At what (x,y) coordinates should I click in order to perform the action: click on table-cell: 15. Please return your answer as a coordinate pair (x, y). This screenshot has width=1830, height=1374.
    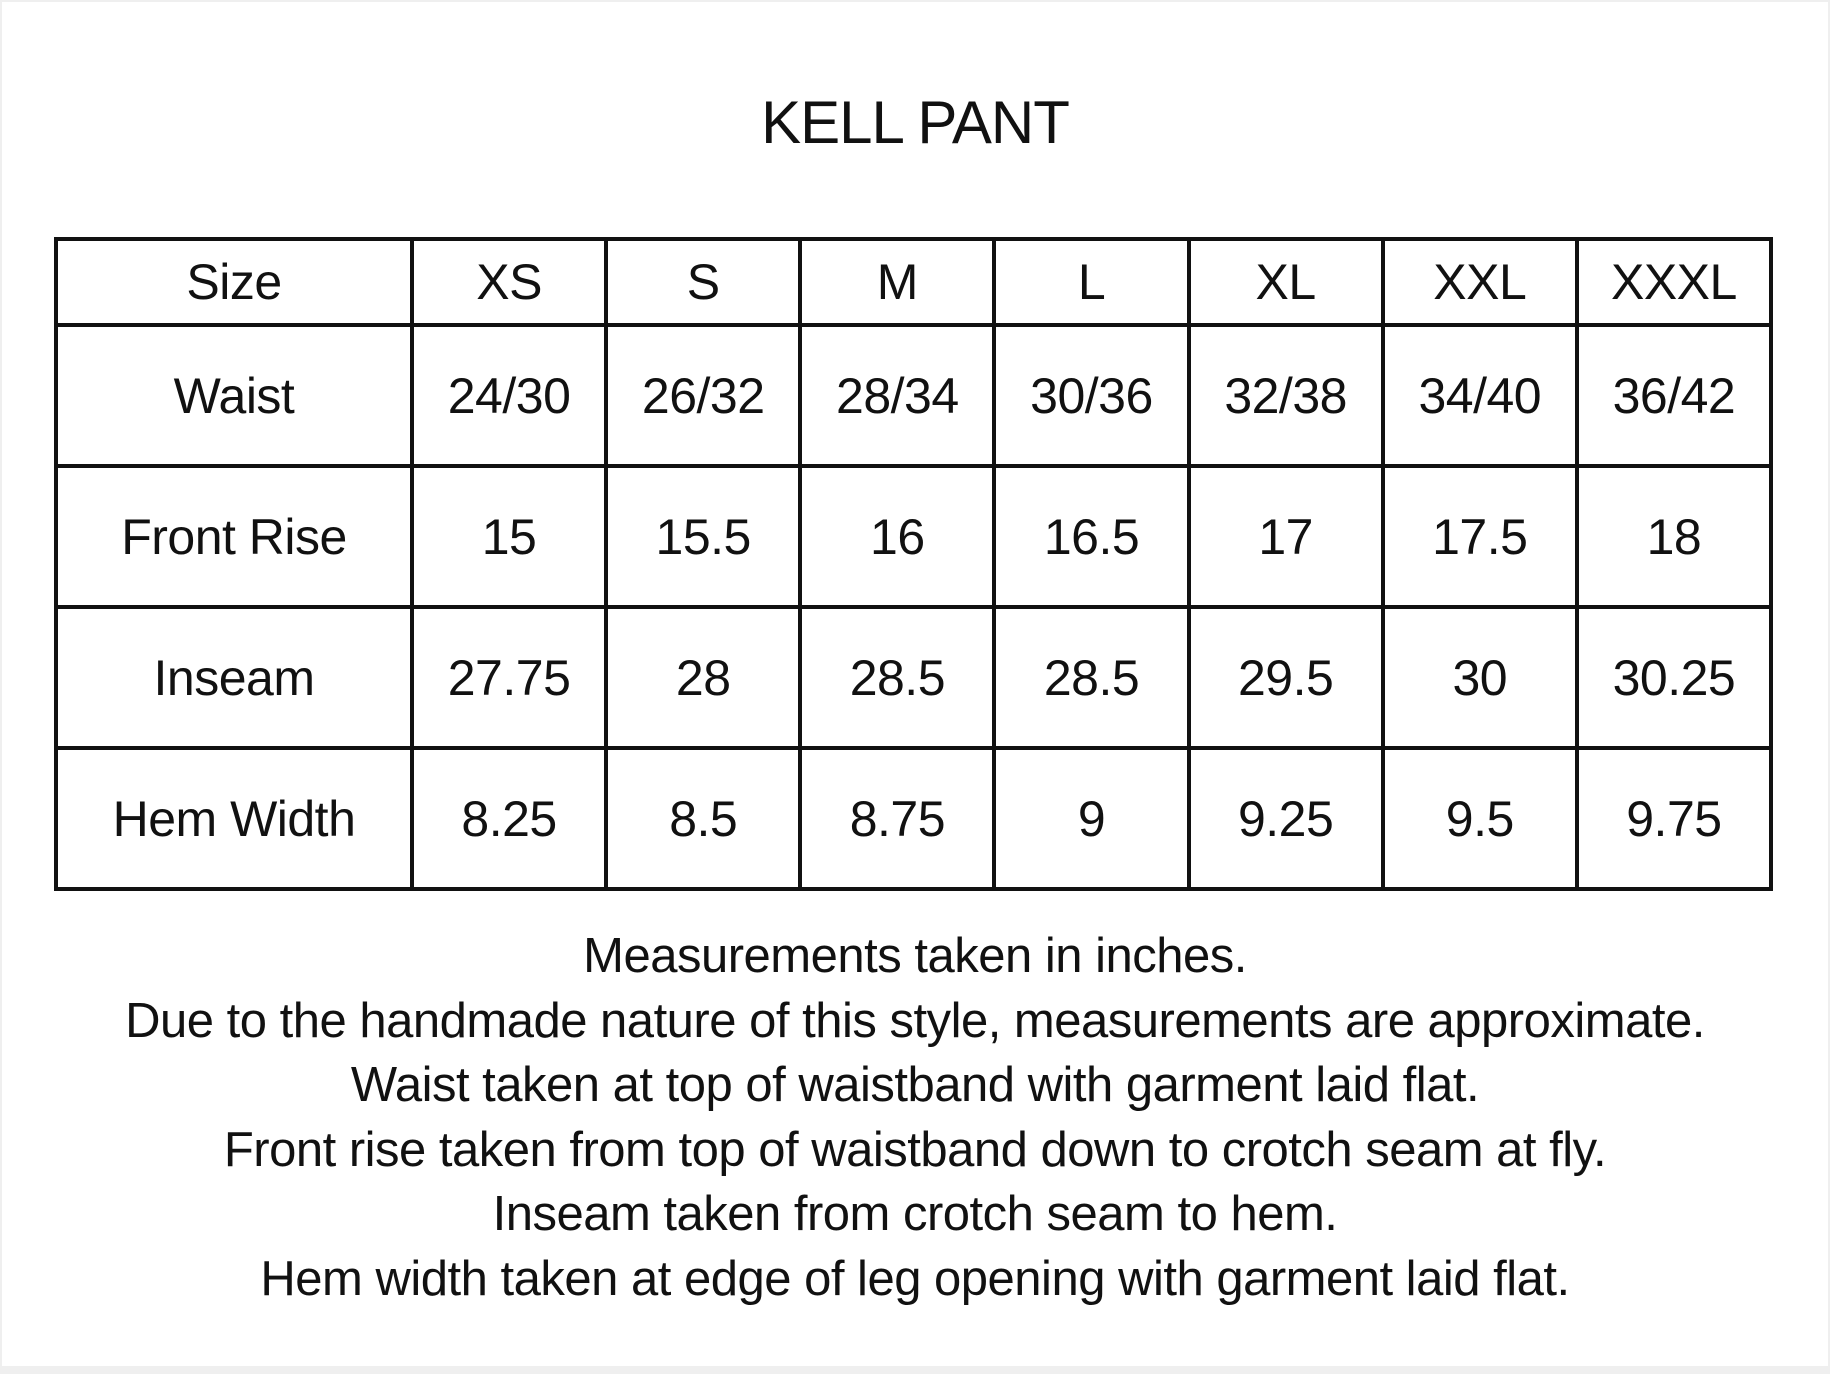
    Looking at the image, I should click on (509, 536).